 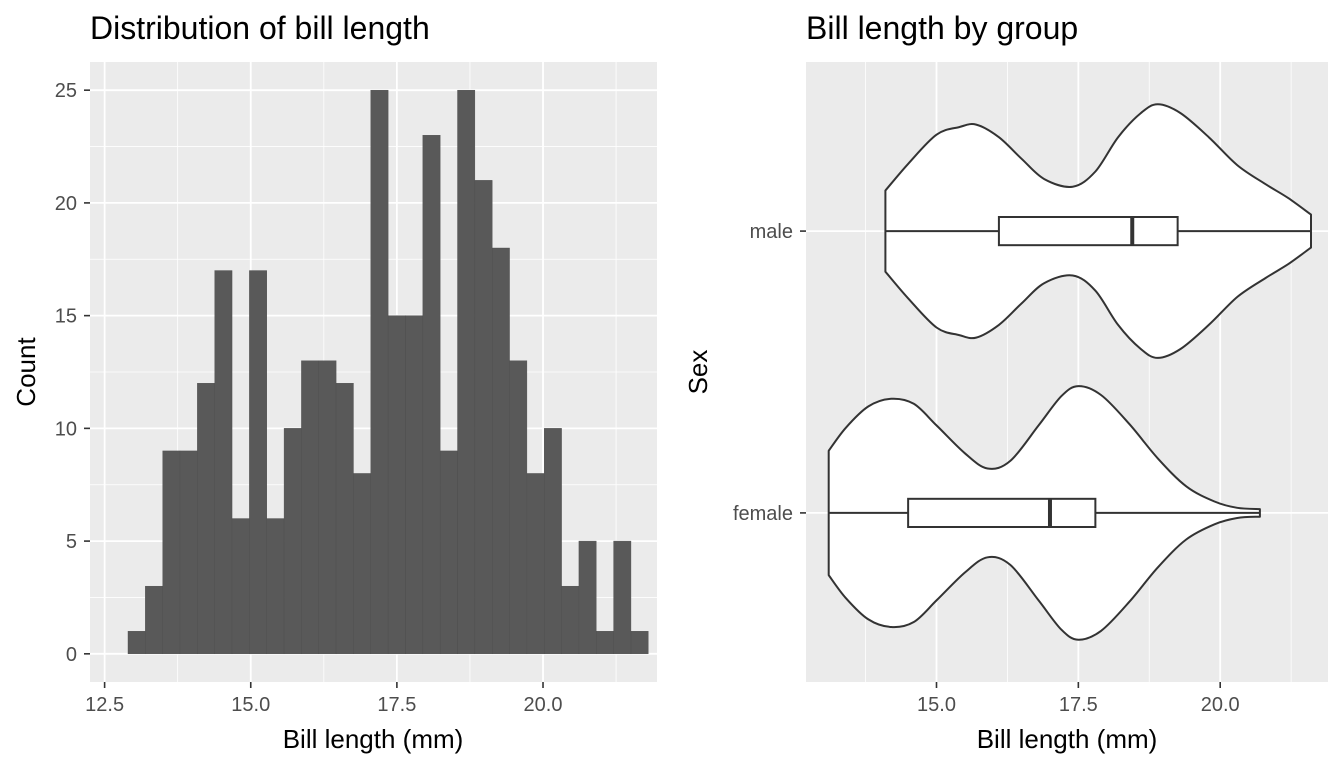 I want to click on histogram-x-axis: 12.5 15.0 17.5 20.0, so click(x=323, y=699).